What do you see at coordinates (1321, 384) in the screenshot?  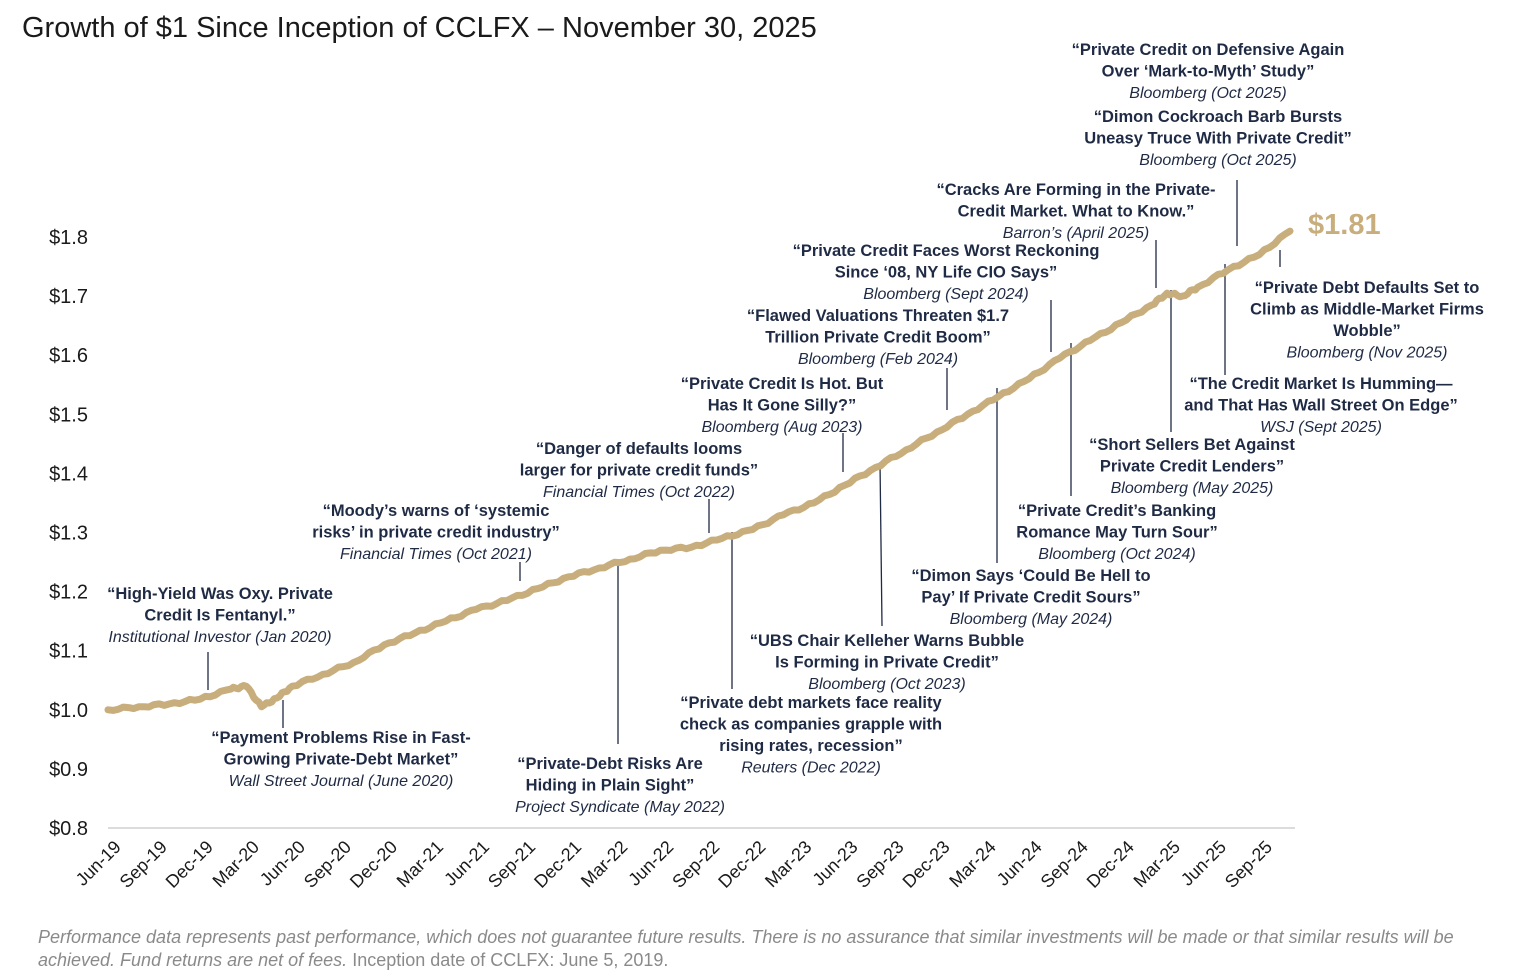 I see `annotation-headline: “The Credit Market Is Humming—` at bounding box center [1321, 384].